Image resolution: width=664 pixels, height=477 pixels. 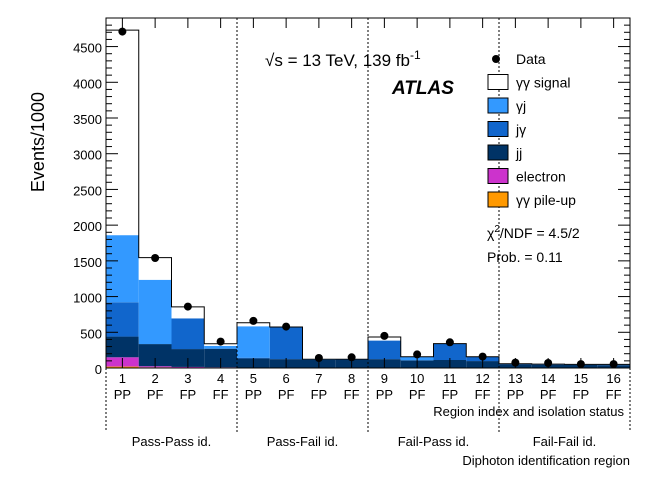 I want to click on x-axis-region-title: Region index and isolation status, so click(x=528, y=411).